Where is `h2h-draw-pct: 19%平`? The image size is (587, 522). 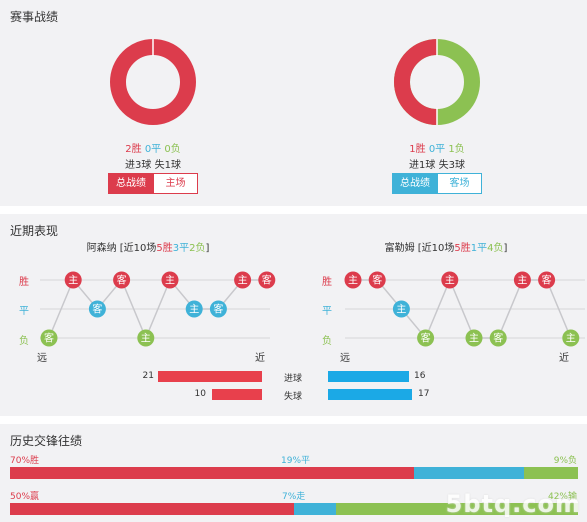
h2h-draw-pct: 19%平 is located at coordinates (296, 461).